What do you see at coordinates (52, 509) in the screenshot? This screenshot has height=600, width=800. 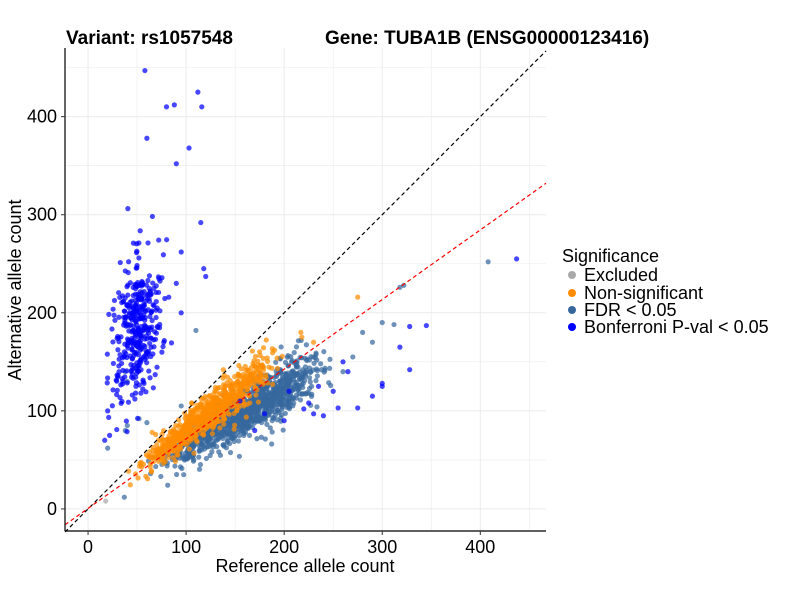 I see `y-tick-label: 0` at bounding box center [52, 509].